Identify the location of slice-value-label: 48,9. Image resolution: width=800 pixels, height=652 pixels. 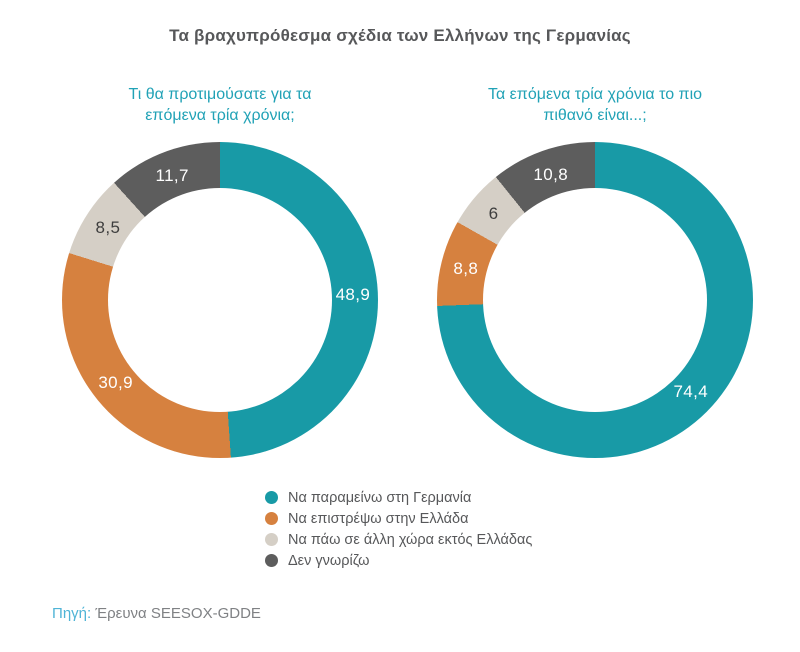
(353, 295).